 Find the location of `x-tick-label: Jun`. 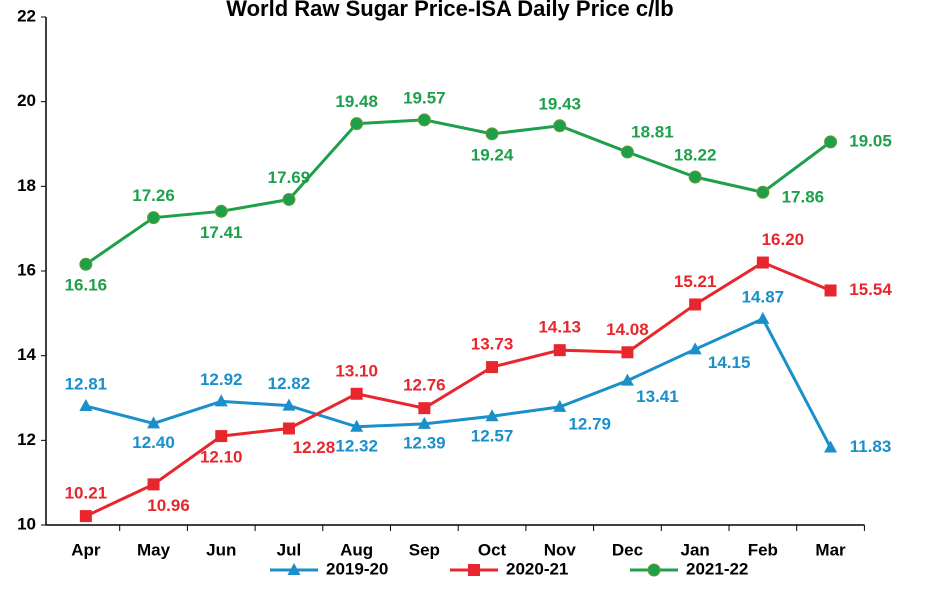

x-tick-label: Jun is located at coordinates (221, 549).